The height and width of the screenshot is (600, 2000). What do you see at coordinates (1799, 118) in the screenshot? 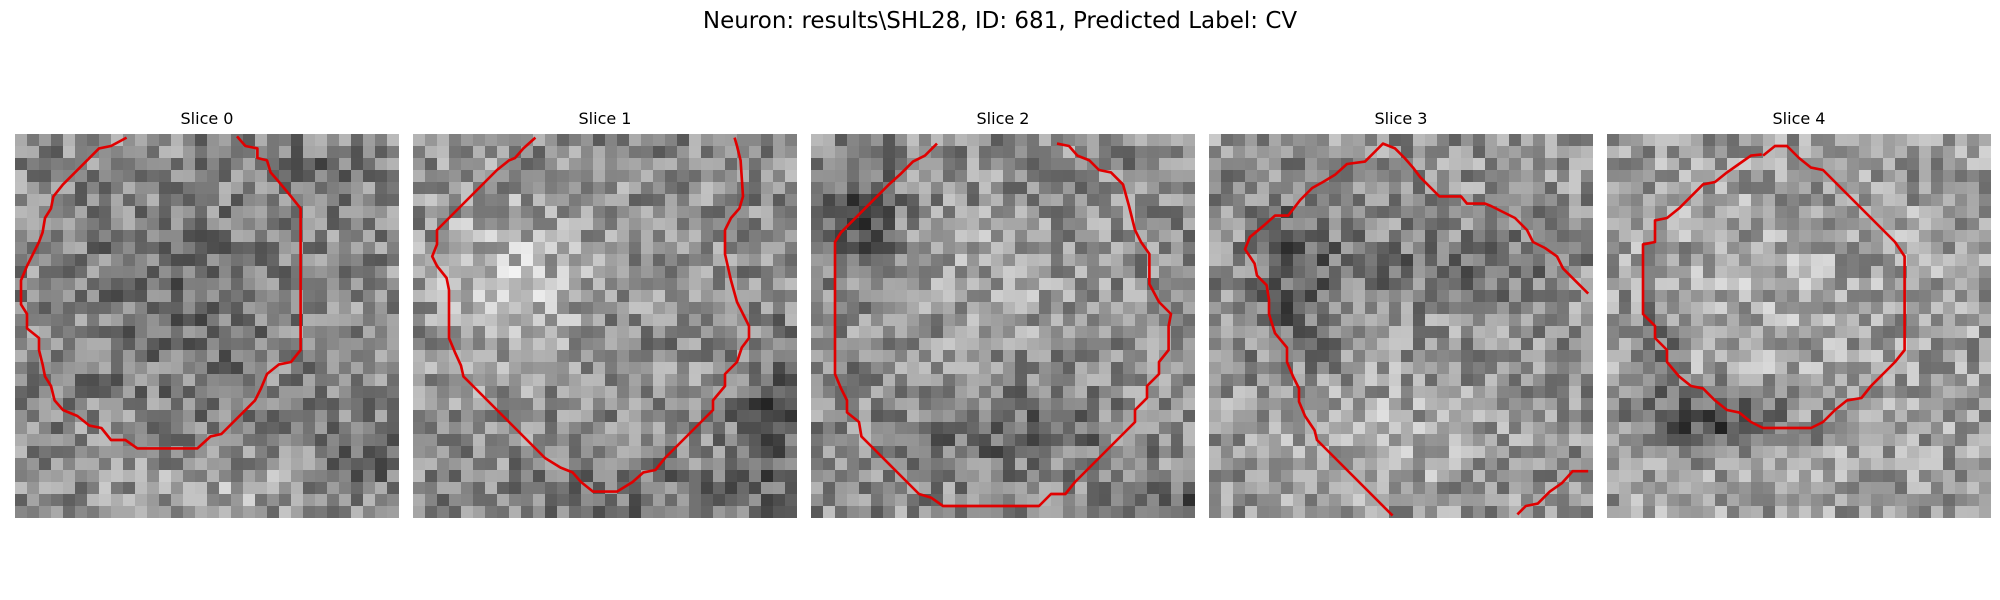
I see `slice-title-4: Slice 4` at bounding box center [1799, 118].